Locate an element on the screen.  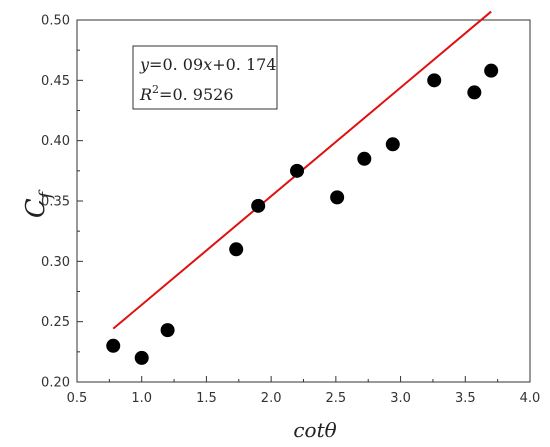
x-tick-label: 2.0 is located at coordinates (271, 398).